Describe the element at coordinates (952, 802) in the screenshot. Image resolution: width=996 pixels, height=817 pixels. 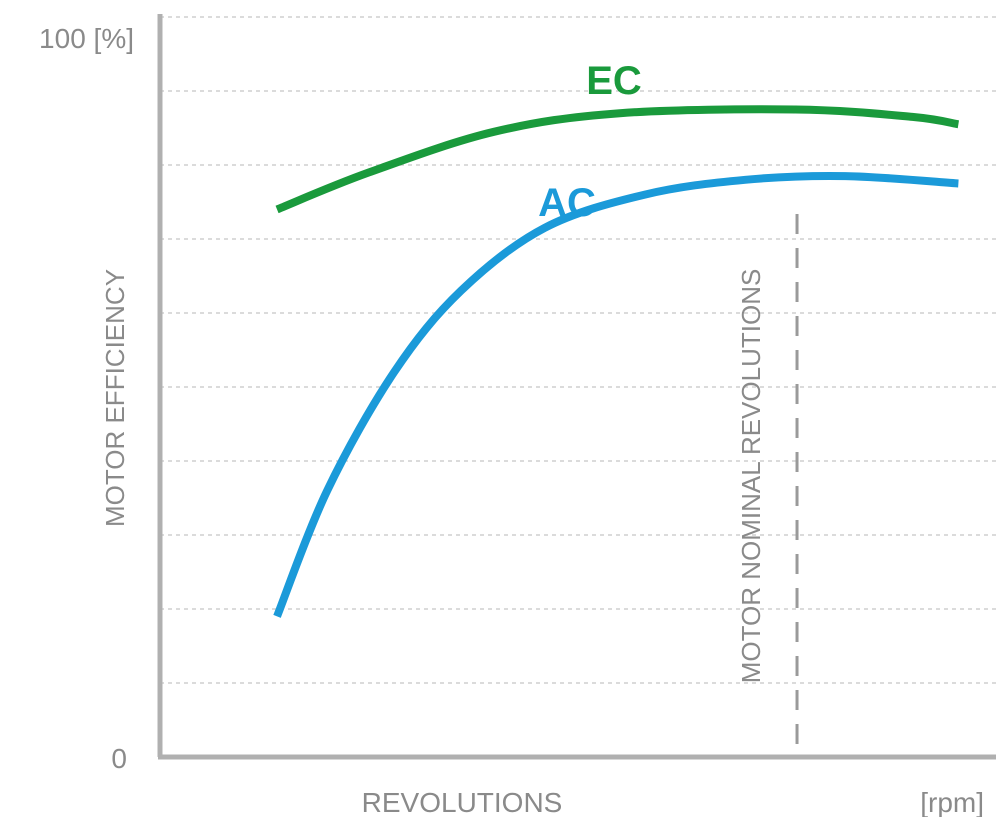
I see `x-axis-unit: [rpm]` at that location.